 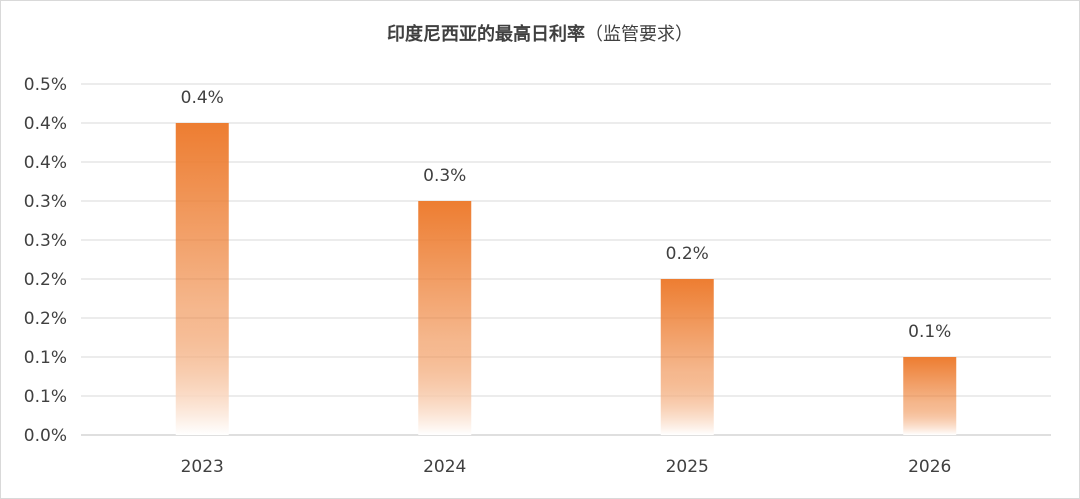 What do you see at coordinates (687, 357) in the screenshot?
I see `bar-2025` at bounding box center [687, 357].